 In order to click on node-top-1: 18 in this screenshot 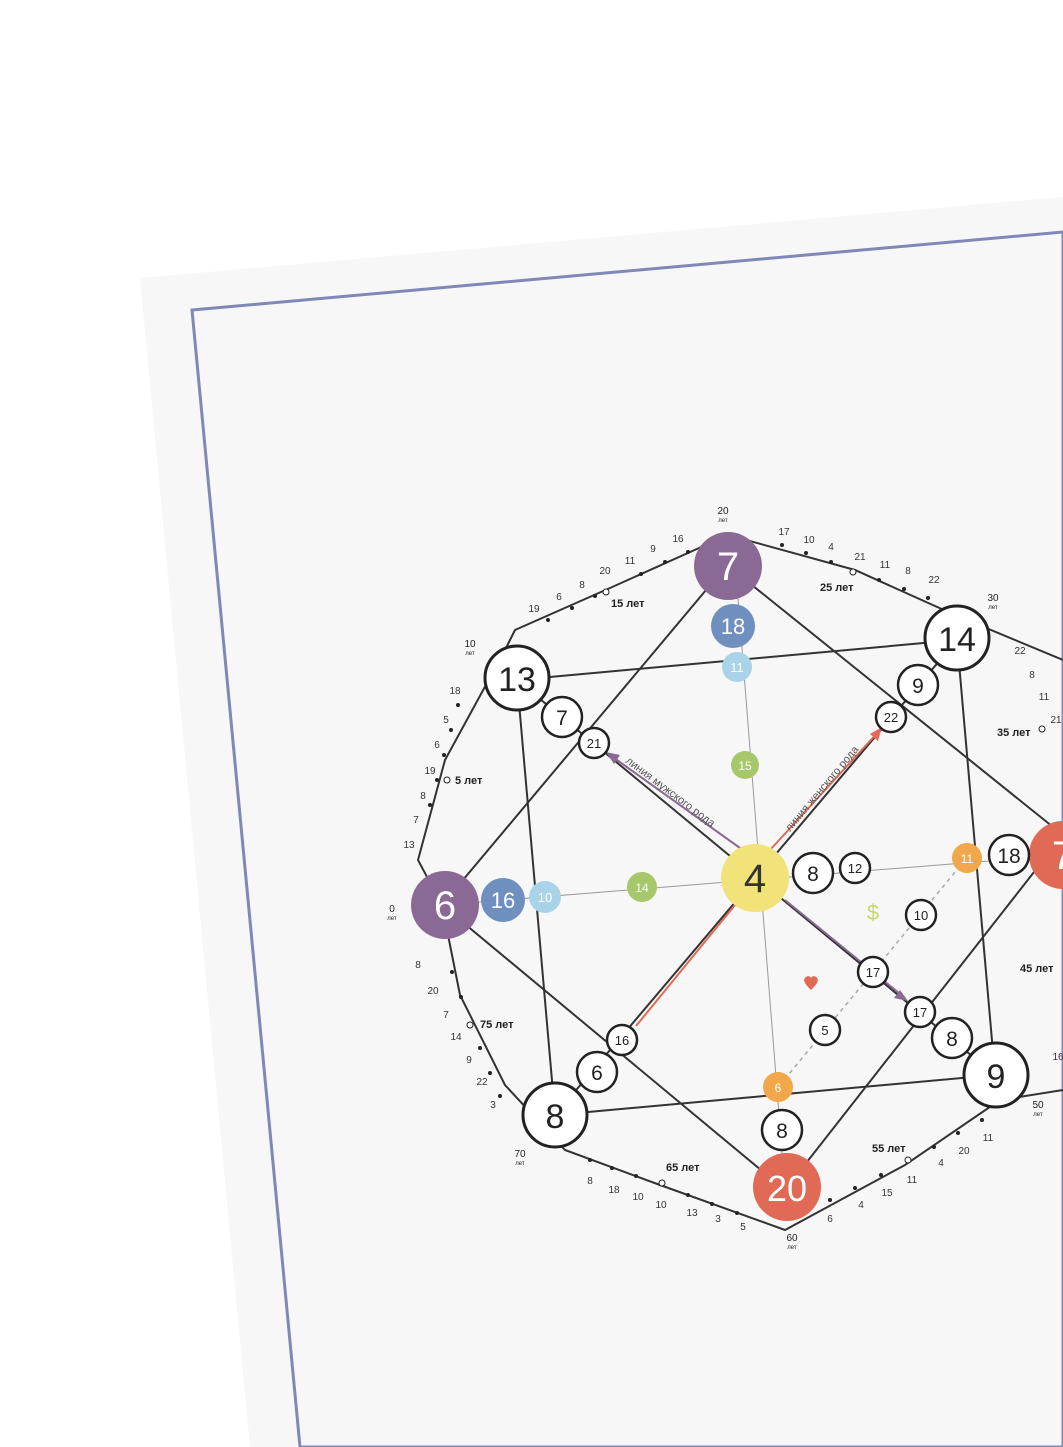, I will do `click(733, 626)`.